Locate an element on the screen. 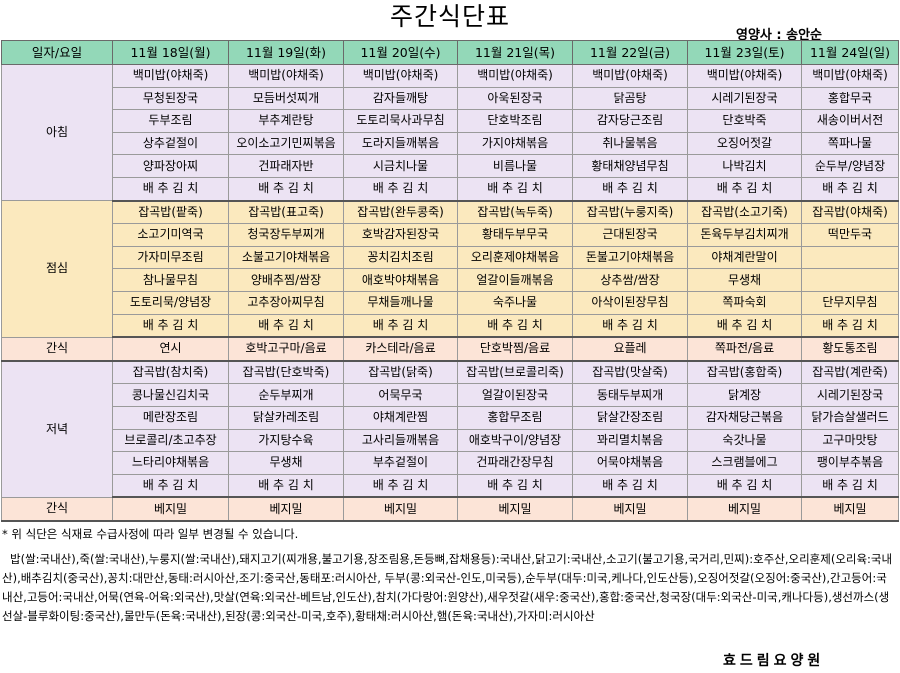 This screenshot has height=673, width=900. menu-cell: 닭살카레조림 is located at coordinates (286, 417).